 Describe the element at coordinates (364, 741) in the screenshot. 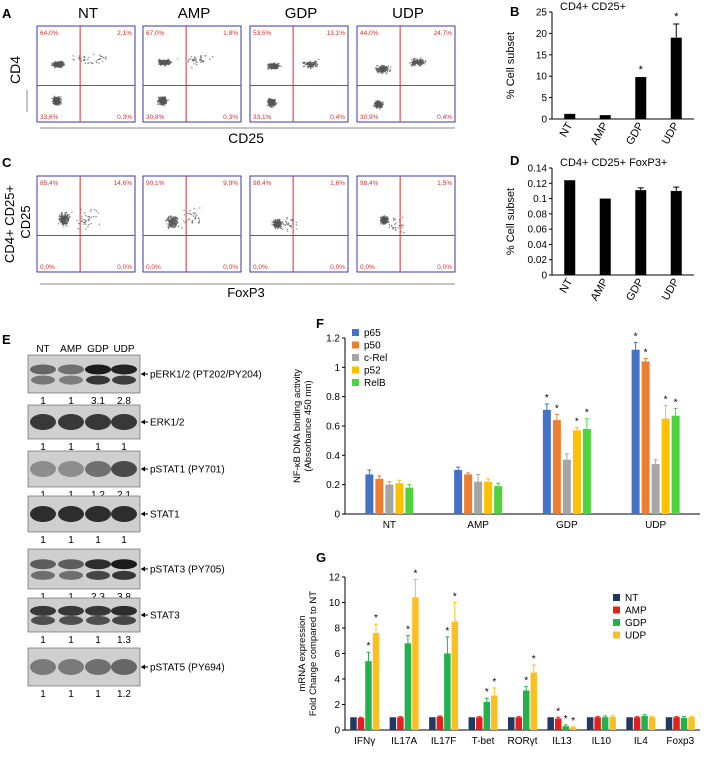

I see `chart-g-x-tick-label: IFNγ` at that location.